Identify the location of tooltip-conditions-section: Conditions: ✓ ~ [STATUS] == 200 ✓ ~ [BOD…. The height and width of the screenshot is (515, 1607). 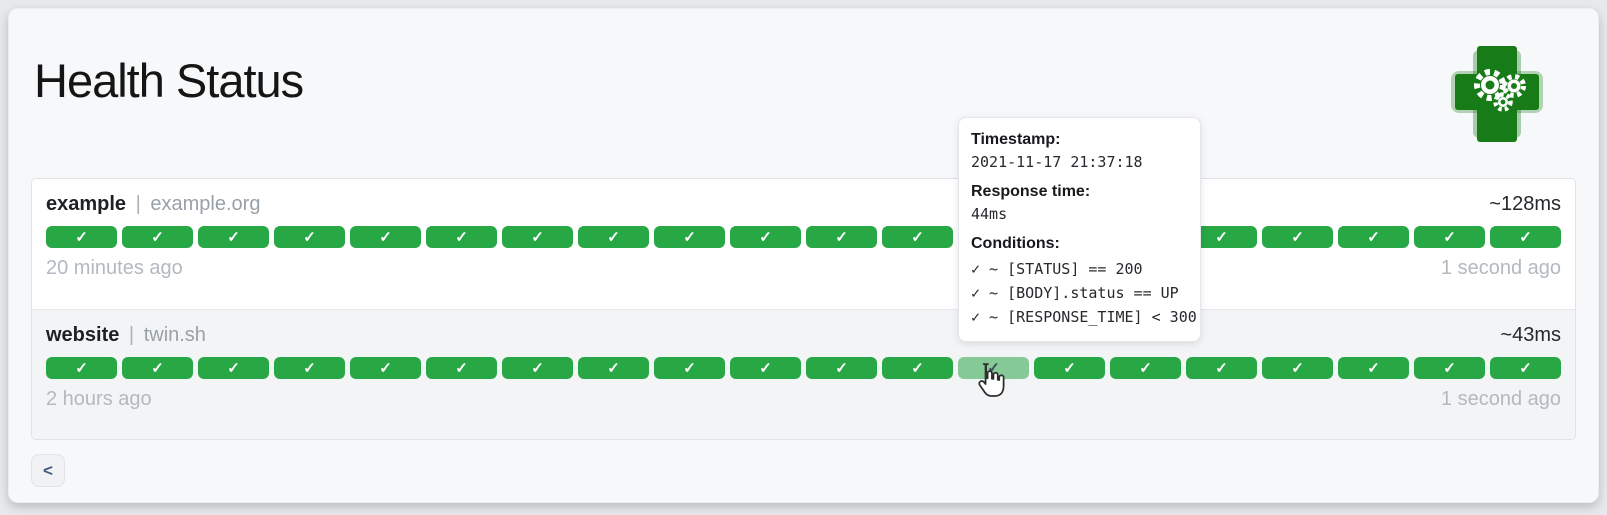
(1084, 282).